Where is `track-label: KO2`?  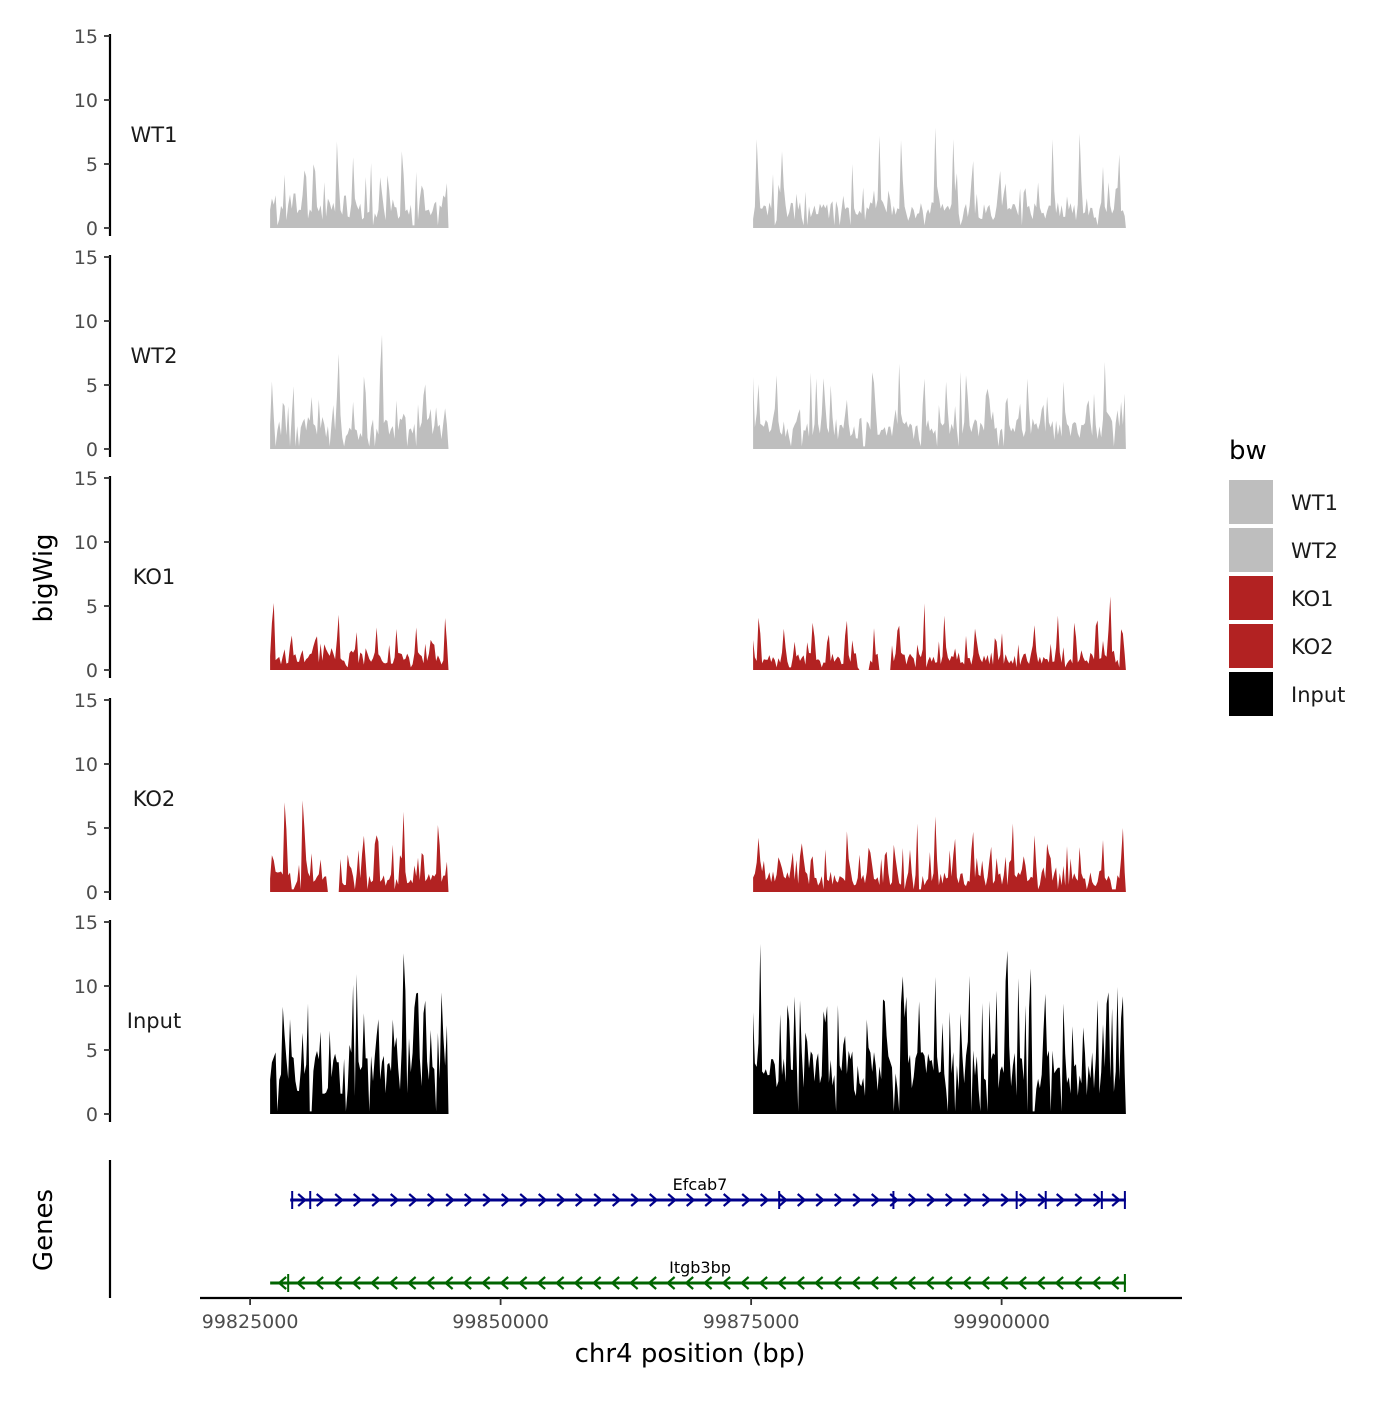 track-label: KO2 is located at coordinates (154, 799).